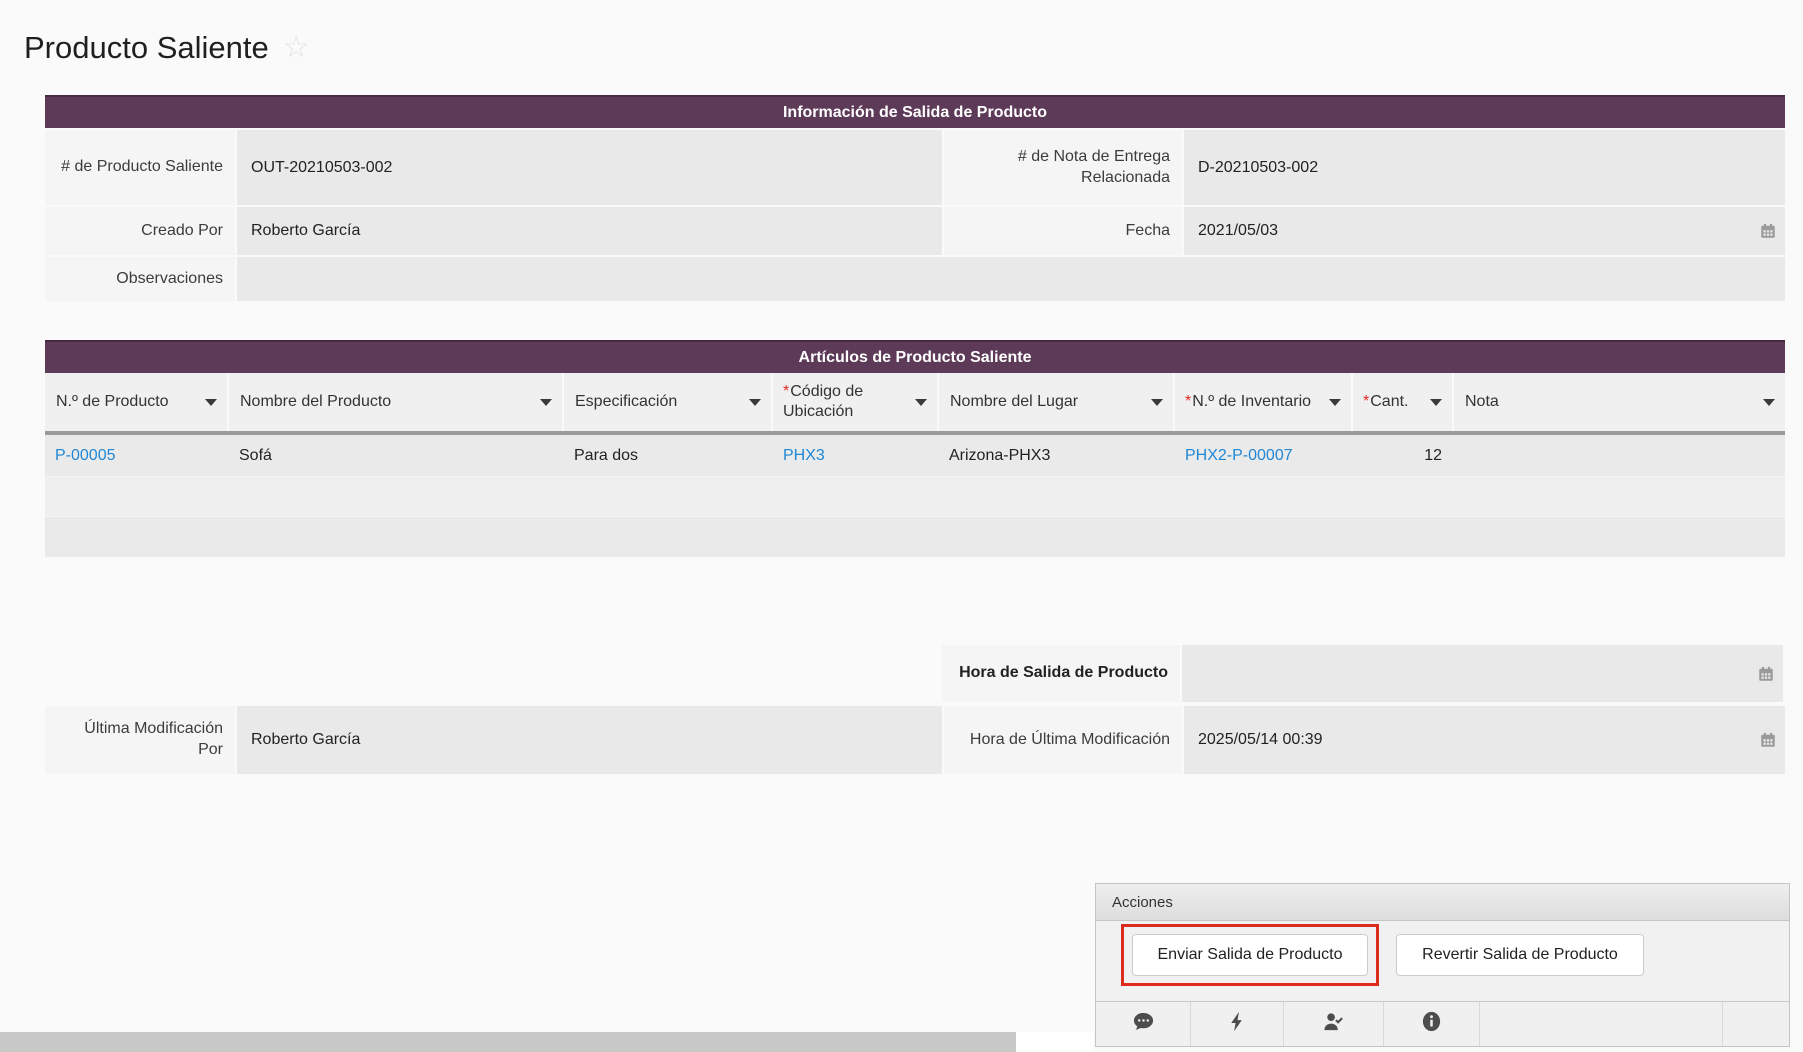 Image resolution: width=1803 pixels, height=1052 pixels. What do you see at coordinates (1619, 402) in the screenshot?
I see `column-header-note: Nota` at bounding box center [1619, 402].